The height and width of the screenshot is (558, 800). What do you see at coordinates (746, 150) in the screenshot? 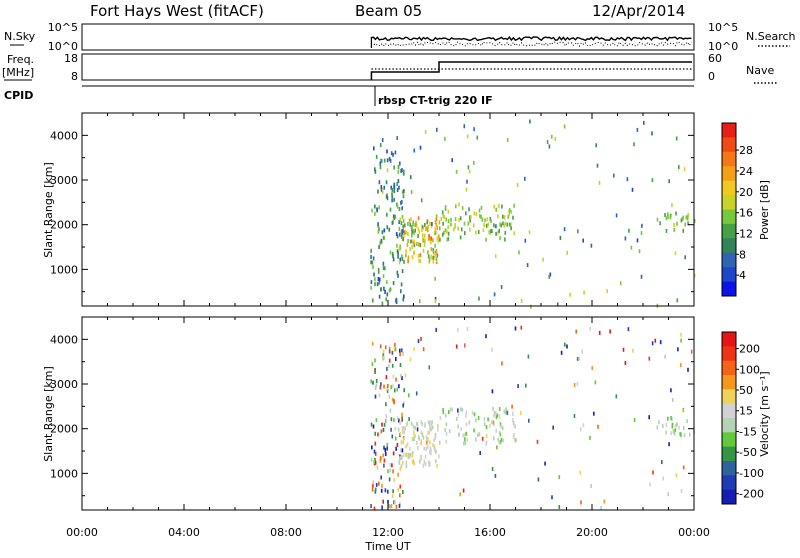
I see `colorbar-tick-6: 28` at bounding box center [746, 150].